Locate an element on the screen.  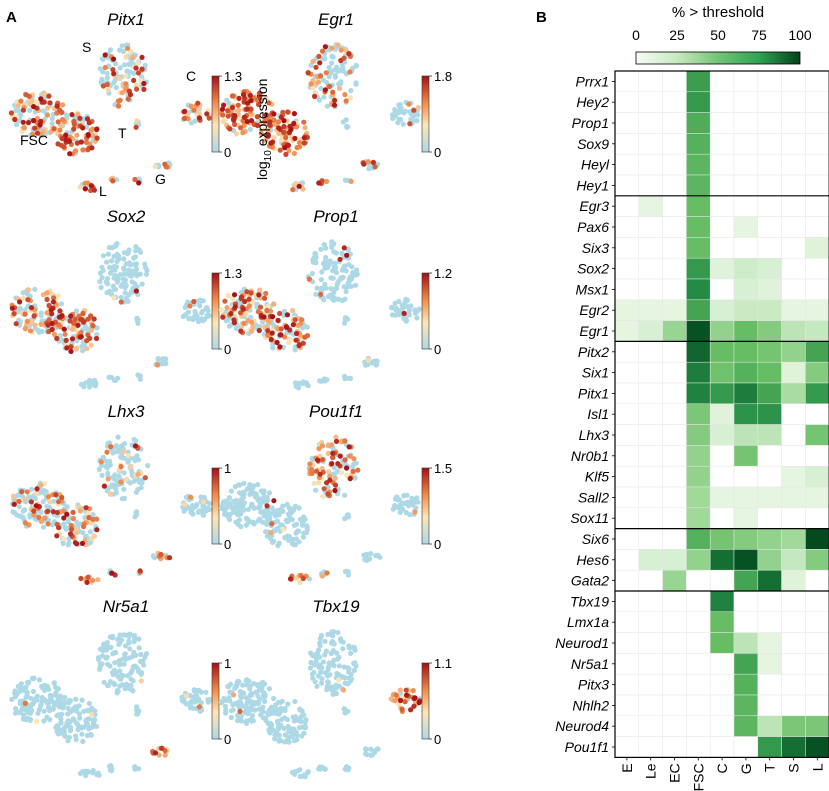
row-label: Nhlh2 is located at coordinates (590, 705).